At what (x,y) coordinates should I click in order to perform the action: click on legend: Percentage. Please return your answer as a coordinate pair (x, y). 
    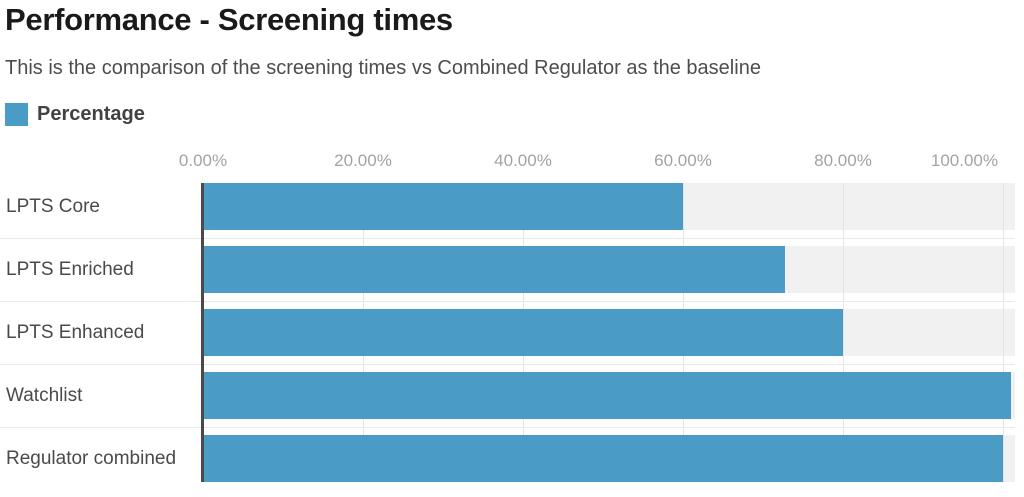
    Looking at the image, I should click on (75, 114).